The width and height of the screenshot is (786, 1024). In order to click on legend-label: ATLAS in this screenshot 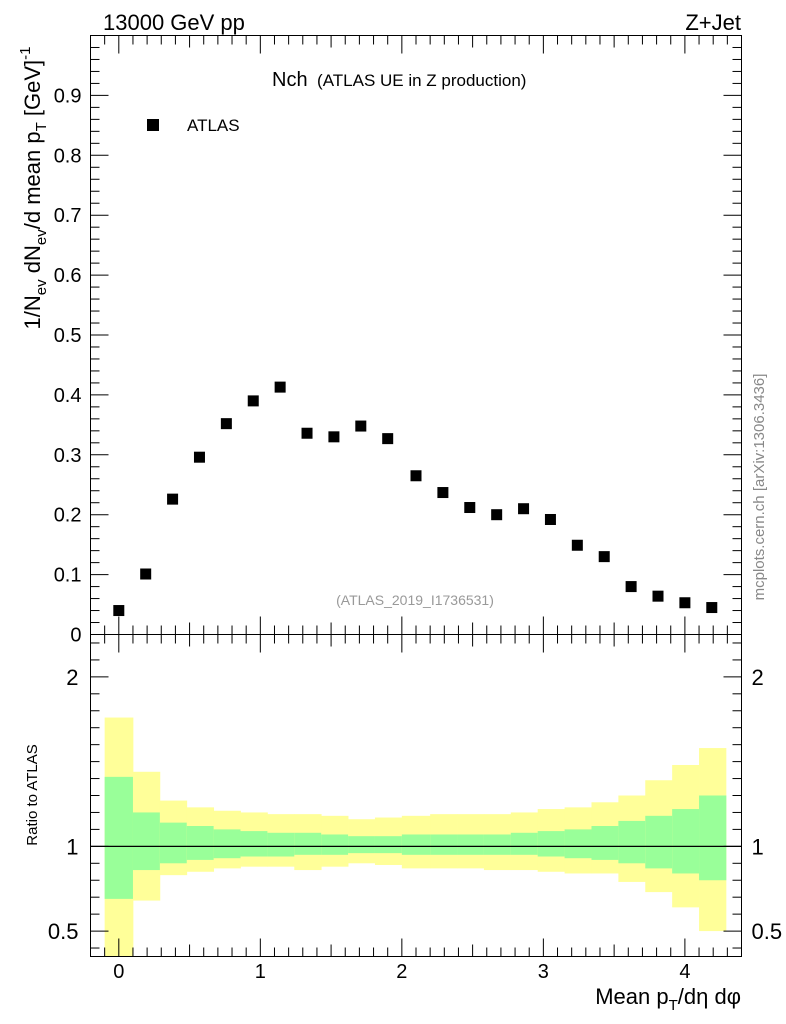, I will do `click(213, 125)`.